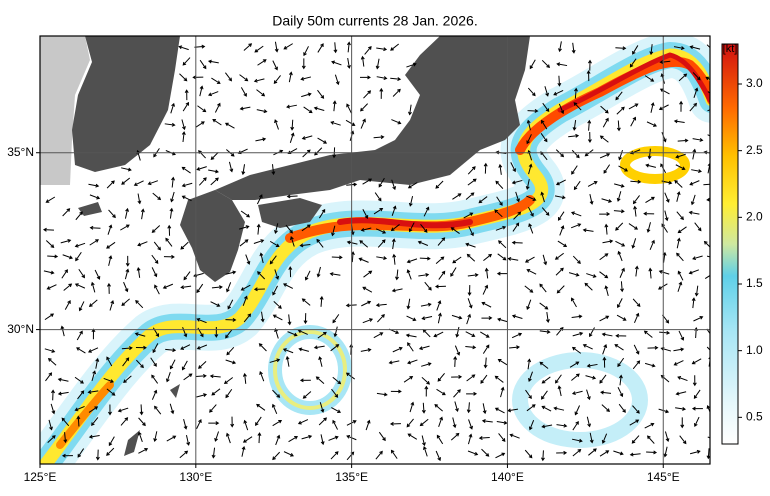 The height and width of the screenshot is (496, 770). Describe the element at coordinates (351, 477) in the screenshot. I see `x-tick-label: 135°E` at that location.